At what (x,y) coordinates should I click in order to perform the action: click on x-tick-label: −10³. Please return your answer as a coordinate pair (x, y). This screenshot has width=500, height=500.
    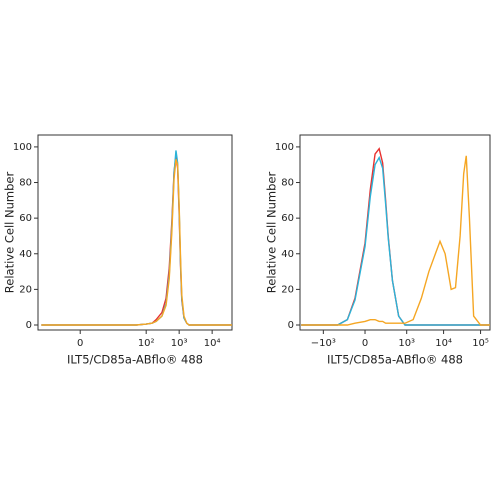
    Looking at the image, I should click on (323, 343).